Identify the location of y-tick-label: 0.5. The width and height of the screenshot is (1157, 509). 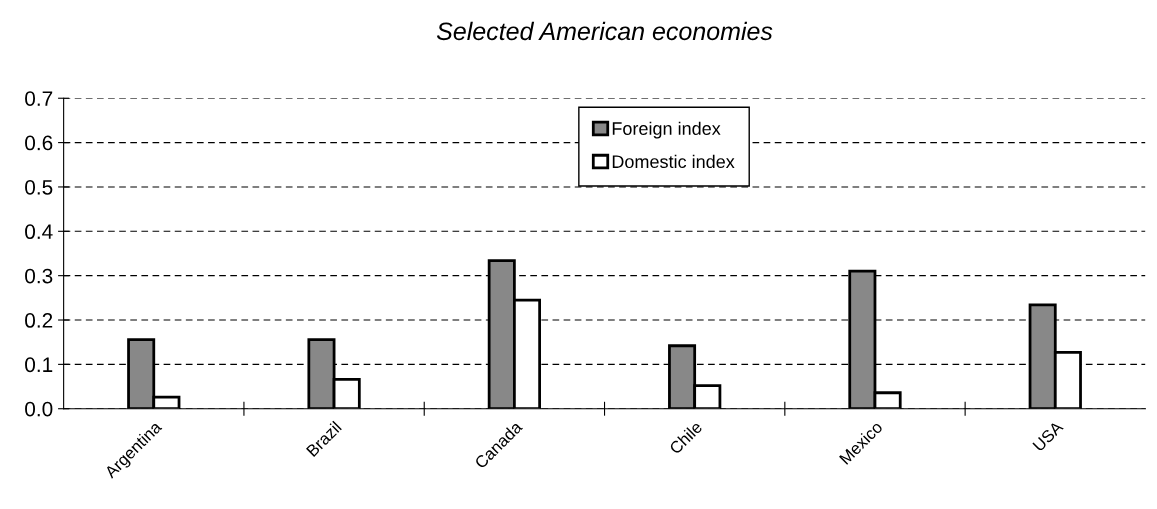
(39, 187).